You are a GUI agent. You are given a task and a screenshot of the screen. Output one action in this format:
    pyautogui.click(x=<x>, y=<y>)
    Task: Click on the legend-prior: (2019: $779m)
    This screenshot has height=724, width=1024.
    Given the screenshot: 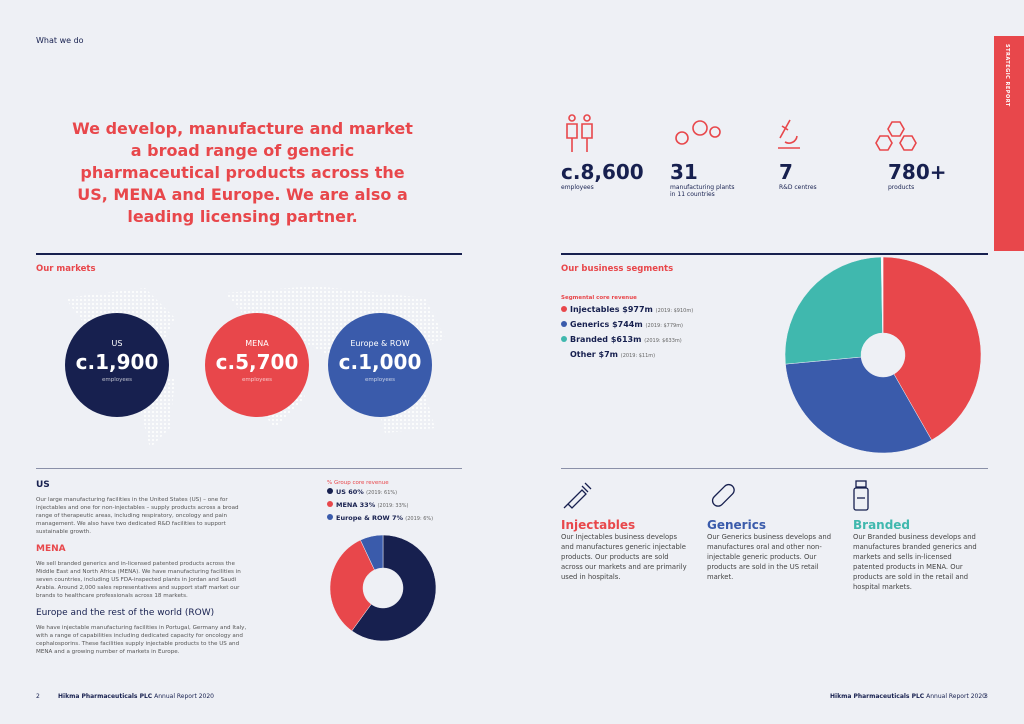 What is the action you would take?
    pyautogui.click(x=664, y=326)
    